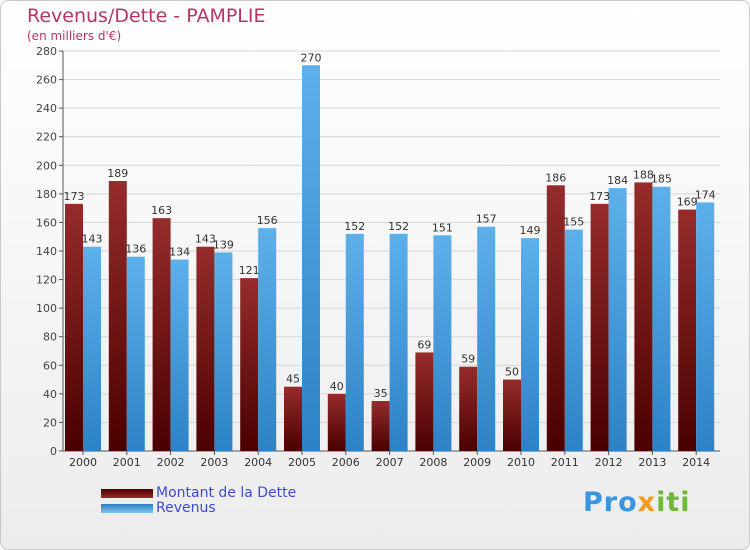  I want to click on data-label-revenue: 156, so click(267, 220).